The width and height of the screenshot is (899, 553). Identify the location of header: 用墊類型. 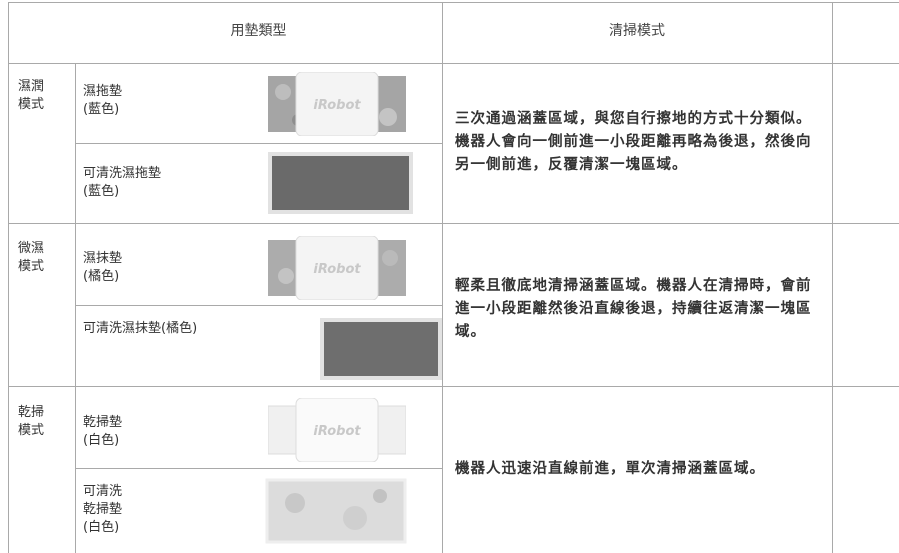
(258, 31).